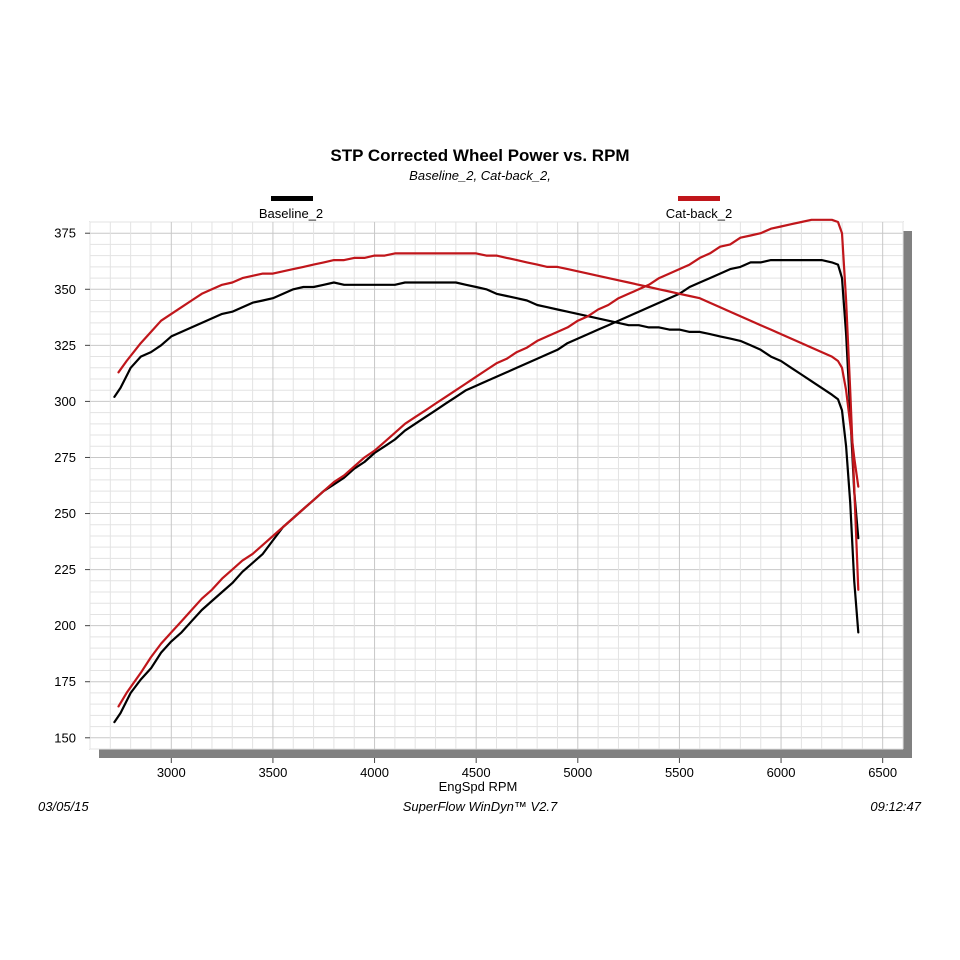 Image resolution: width=960 pixels, height=960 pixels. Describe the element at coordinates (495, 208) in the screenshot. I see `legend: Baseline_2 Cat-back_2` at that location.